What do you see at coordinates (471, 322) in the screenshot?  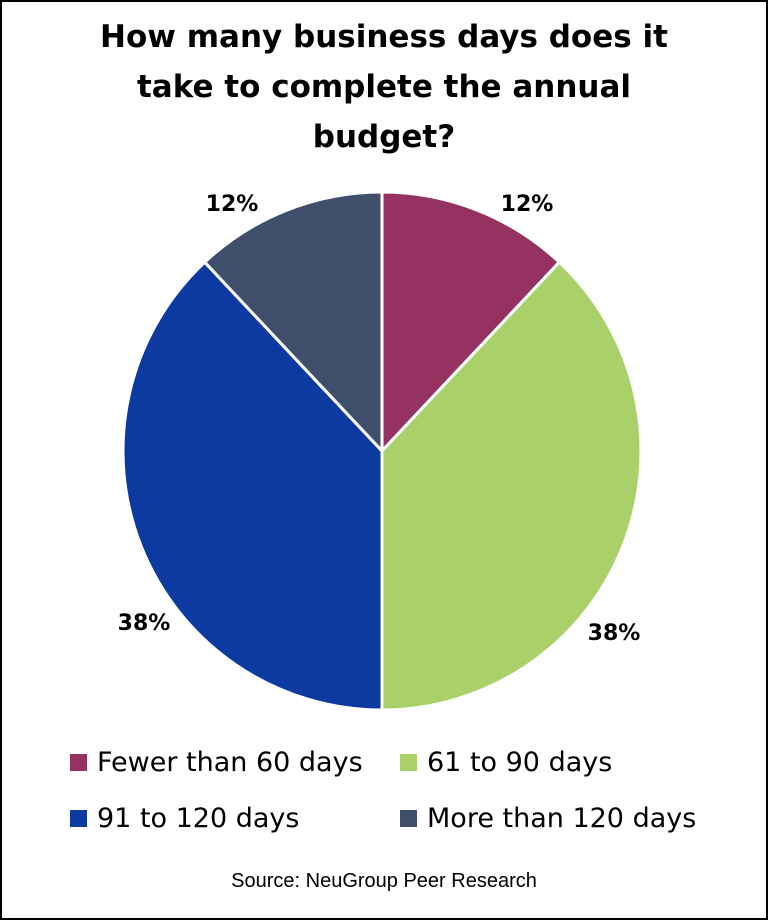 I see `pie-slice-fewer-than-60-days` at bounding box center [471, 322].